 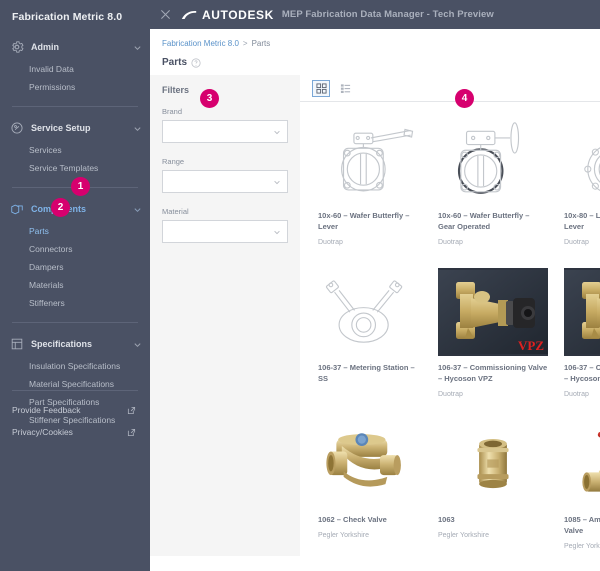 I want to click on sidebar-group-specifications-header: Specifications, so click(x=75, y=344).